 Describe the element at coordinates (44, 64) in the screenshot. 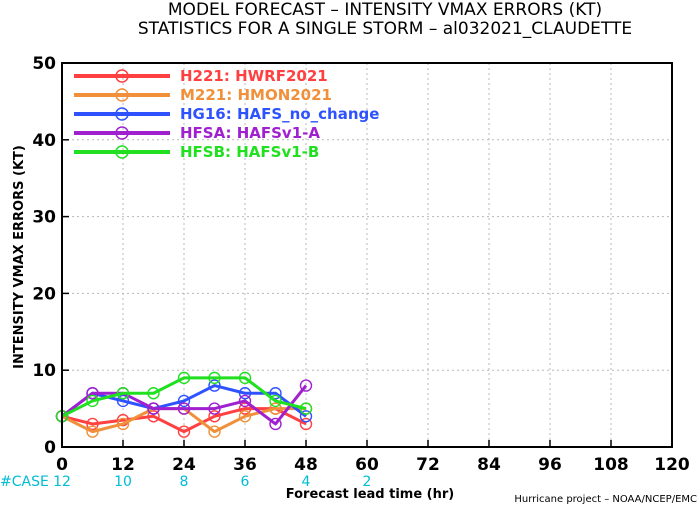

I see `y-tick-label: 50` at that location.